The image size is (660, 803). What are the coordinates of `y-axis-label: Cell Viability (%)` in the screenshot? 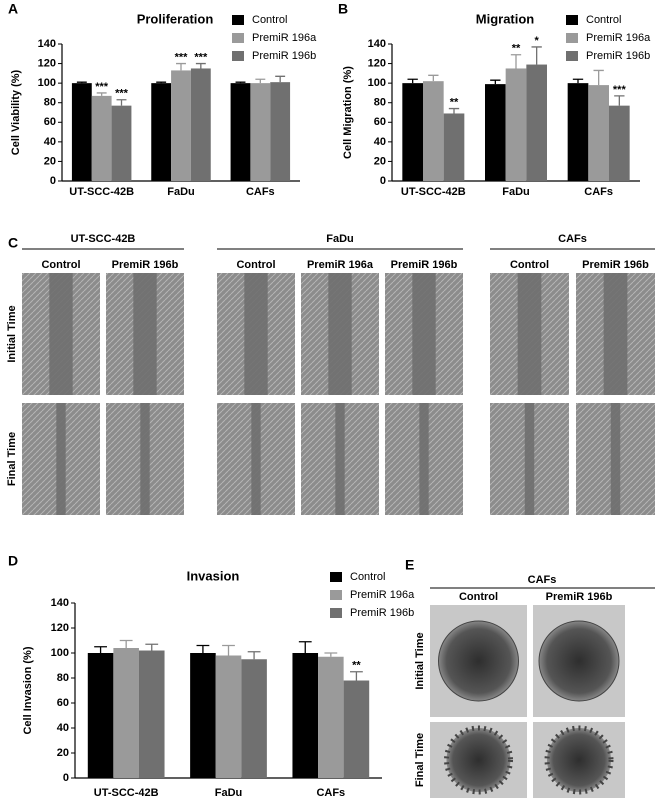 It's located at (16, 112).